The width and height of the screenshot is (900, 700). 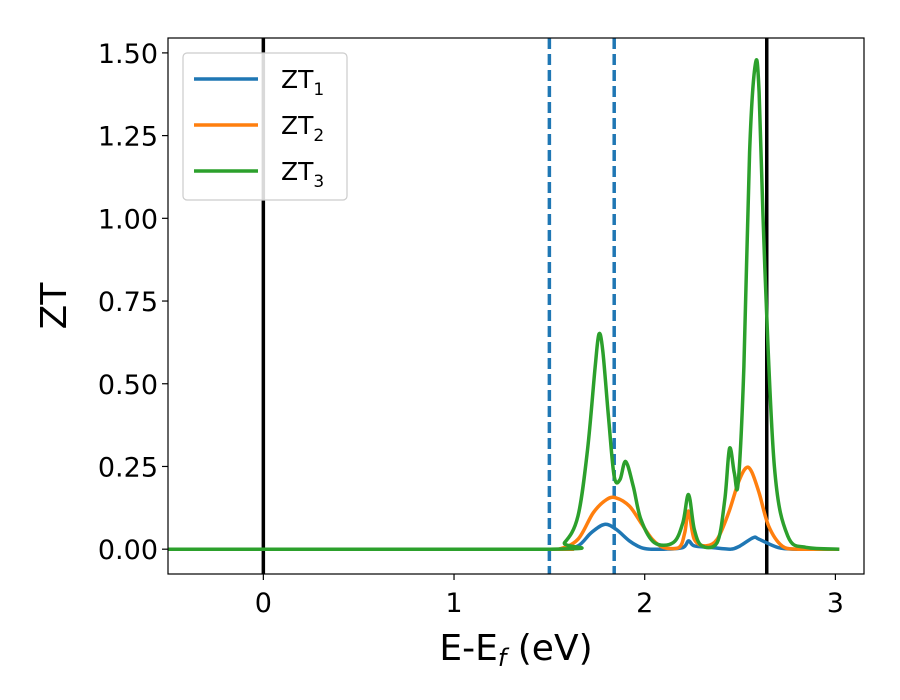 What do you see at coordinates (453, 603) in the screenshot?
I see `x-tick-label: 1` at bounding box center [453, 603].